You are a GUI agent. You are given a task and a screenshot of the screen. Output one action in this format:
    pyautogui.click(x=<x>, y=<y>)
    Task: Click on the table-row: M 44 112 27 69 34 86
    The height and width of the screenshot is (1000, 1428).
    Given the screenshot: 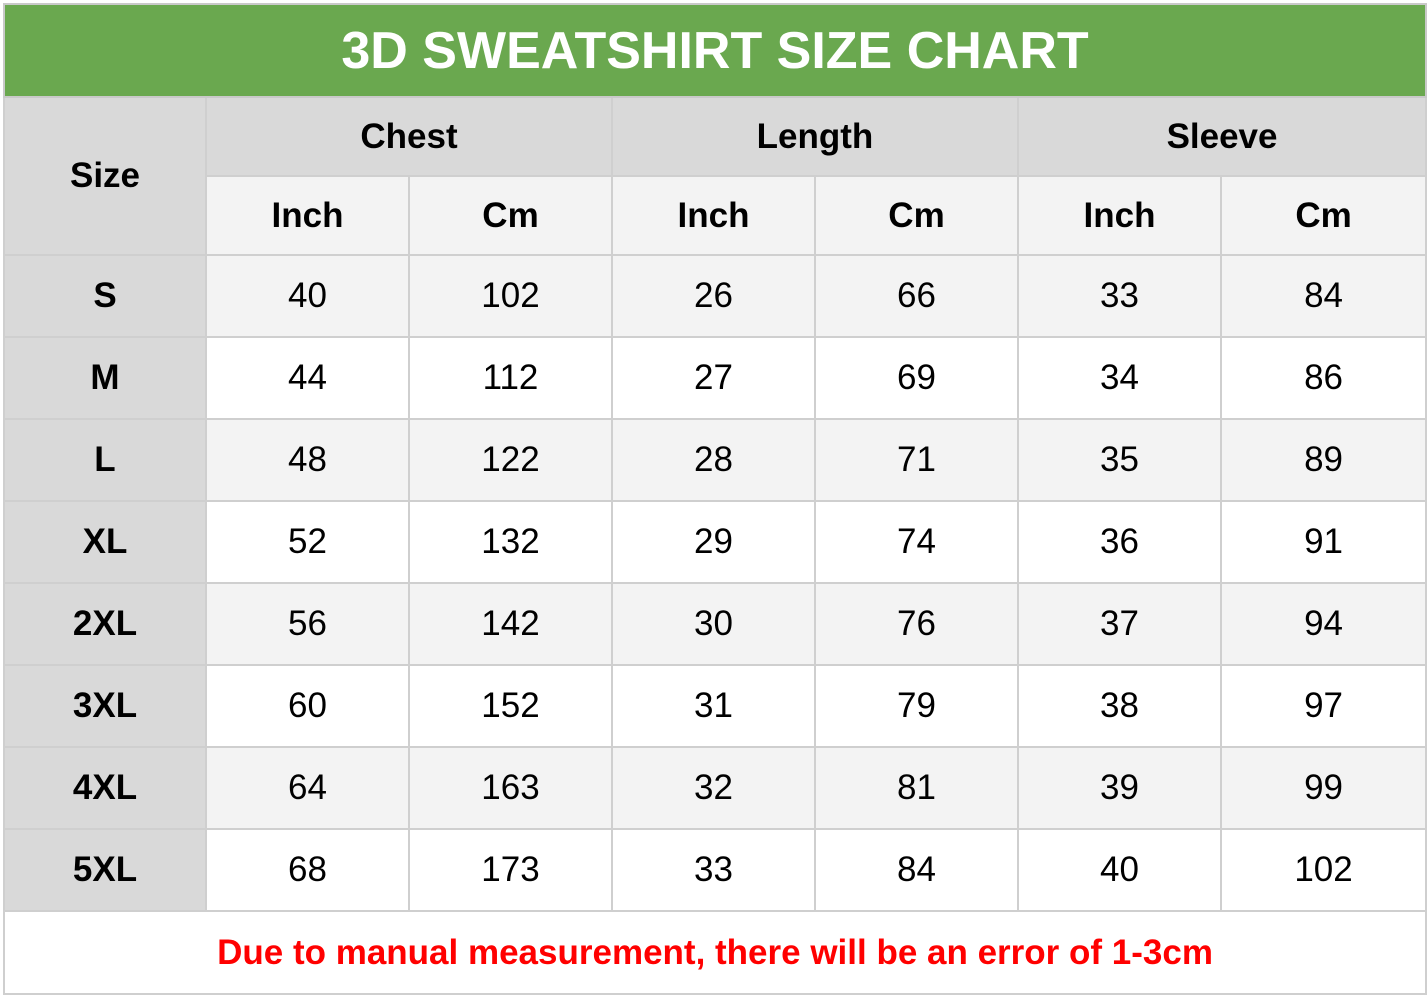 What is the action you would take?
    pyautogui.click(x=715, y=378)
    